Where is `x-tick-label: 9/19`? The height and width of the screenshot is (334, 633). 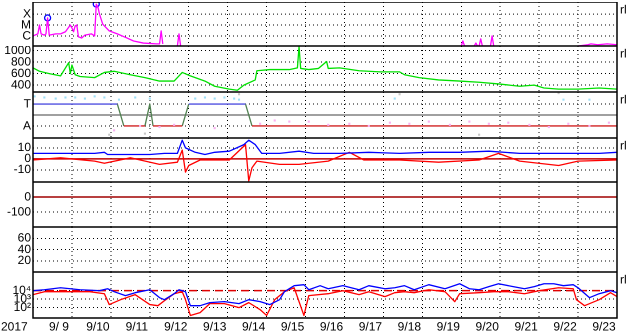 x-tick-label: 9/19 is located at coordinates (448, 327).